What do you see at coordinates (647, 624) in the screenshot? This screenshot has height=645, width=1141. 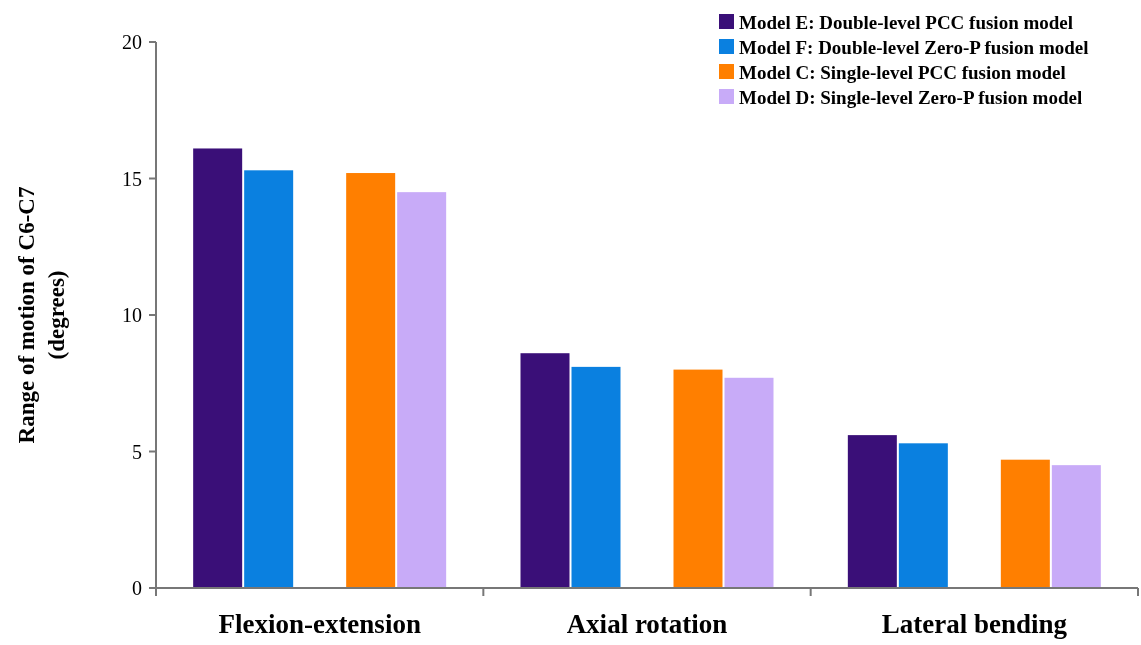 I see `x-tick-label: Axial rotation` at bounding box center [647, 624].